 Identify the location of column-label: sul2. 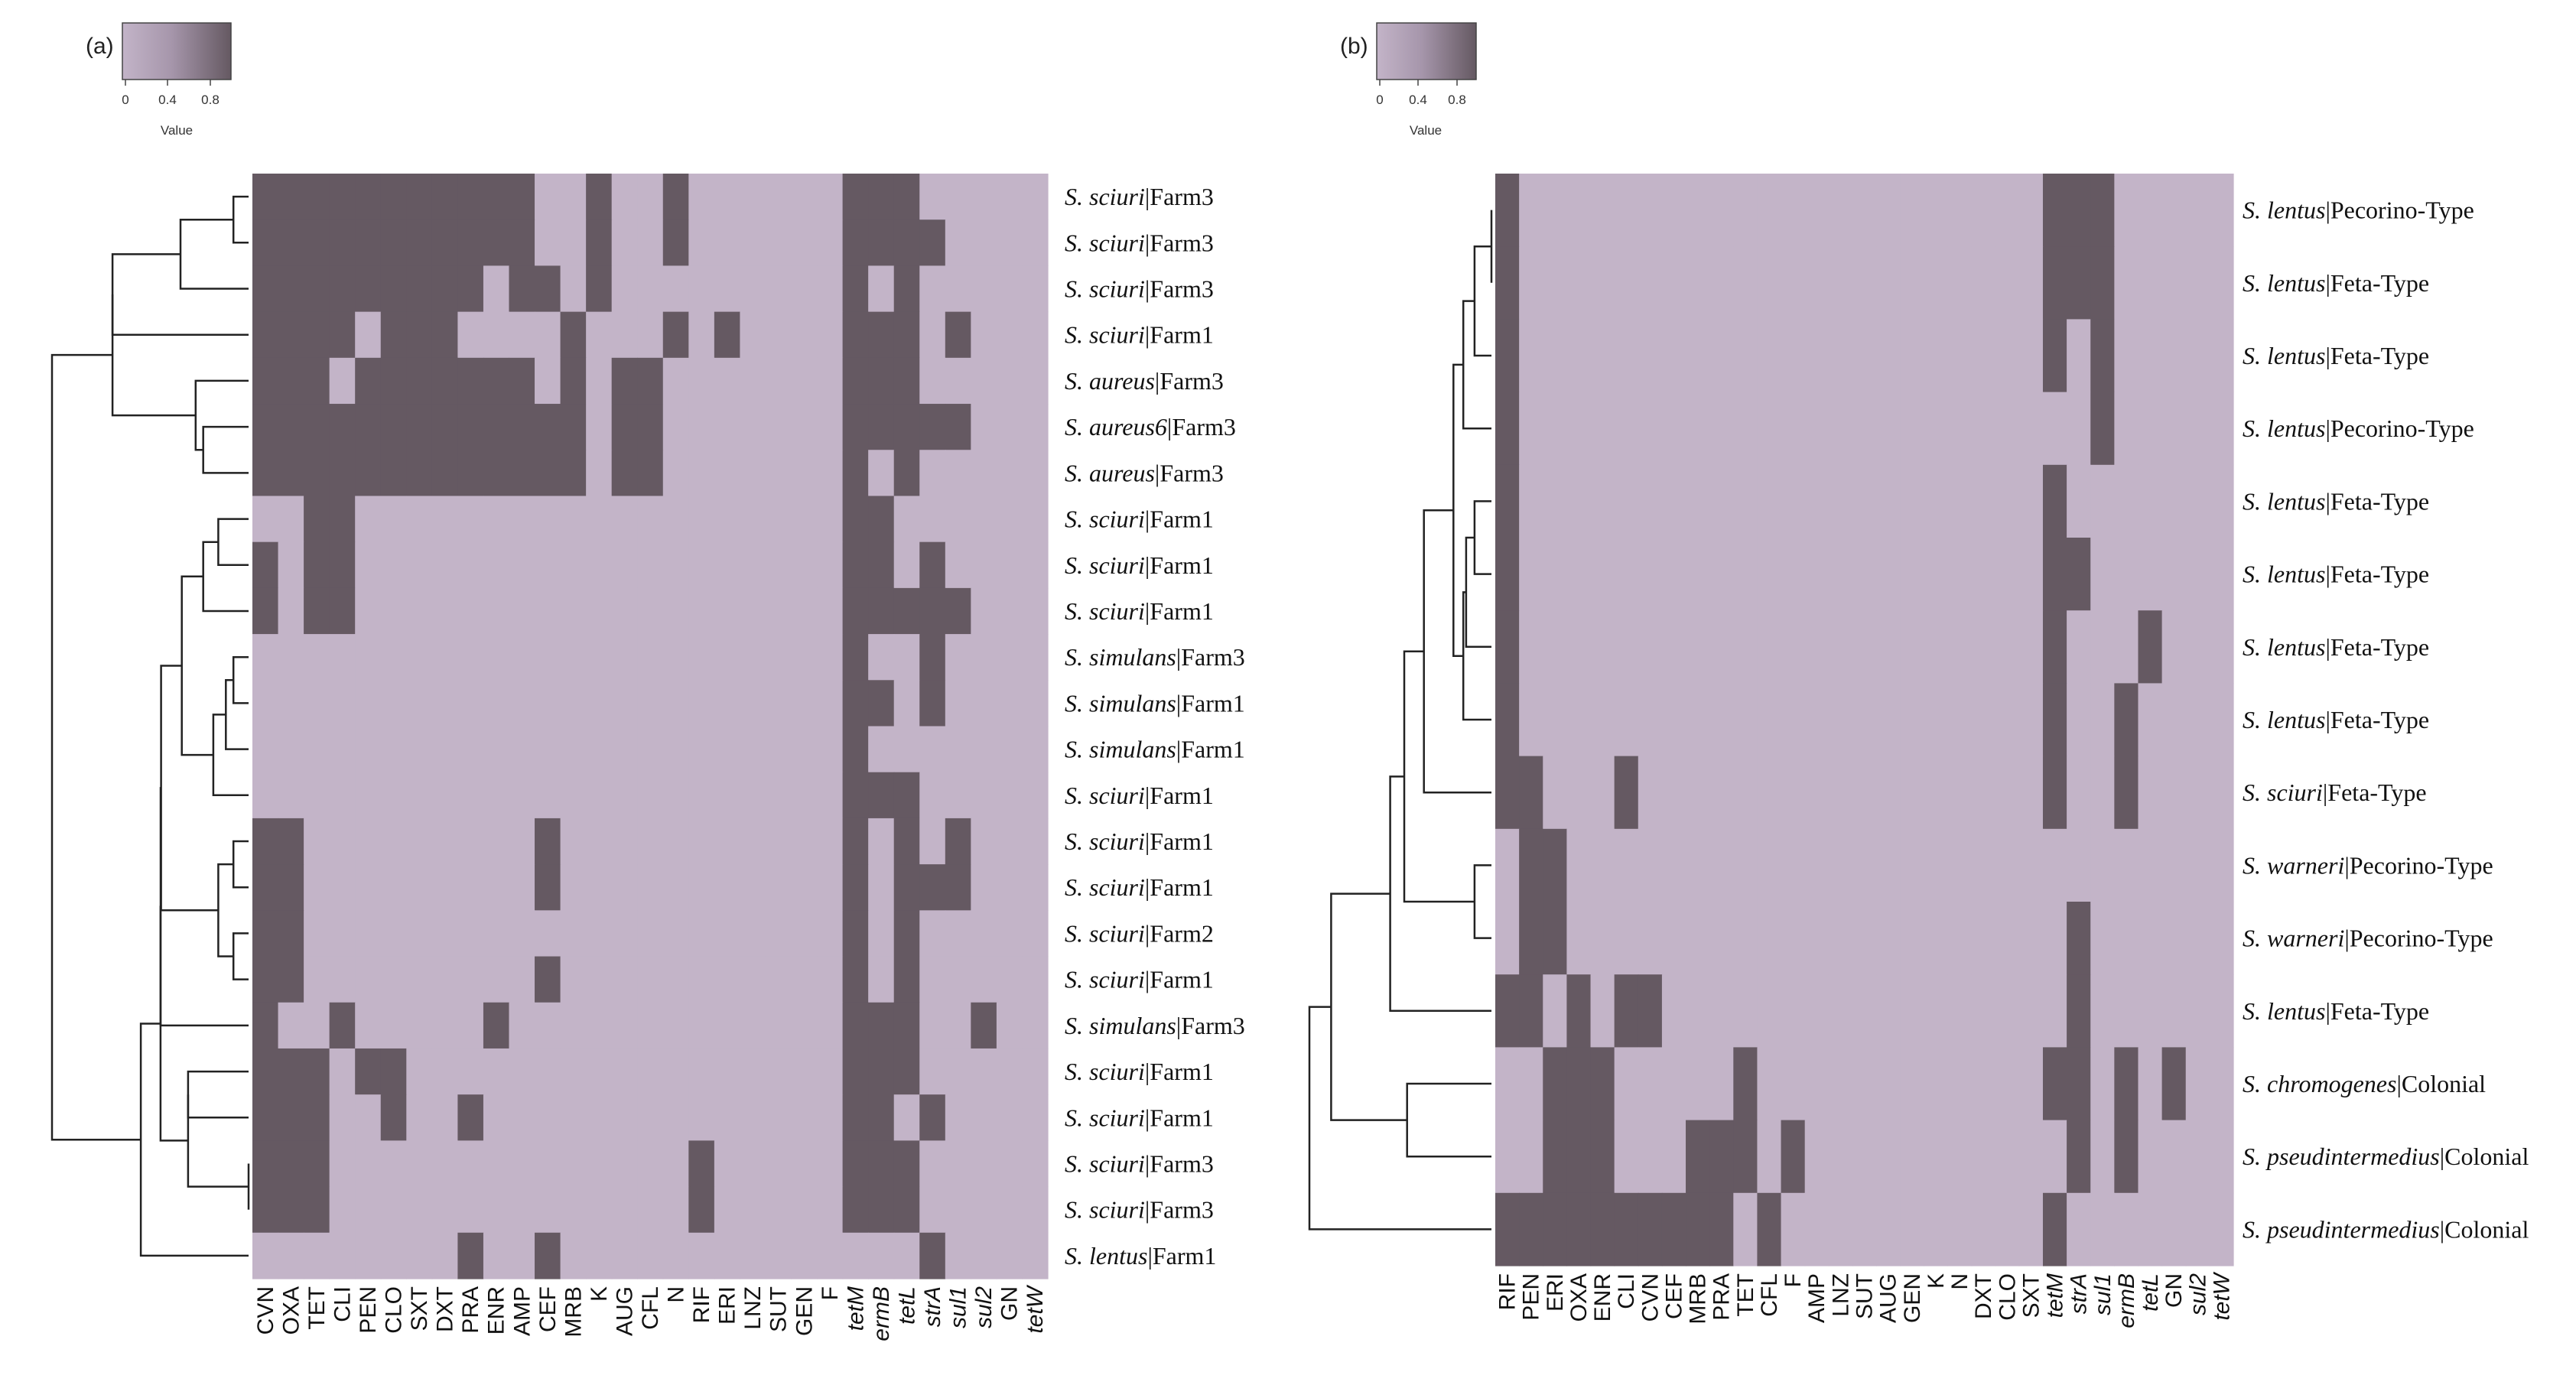
(2197, 1294).